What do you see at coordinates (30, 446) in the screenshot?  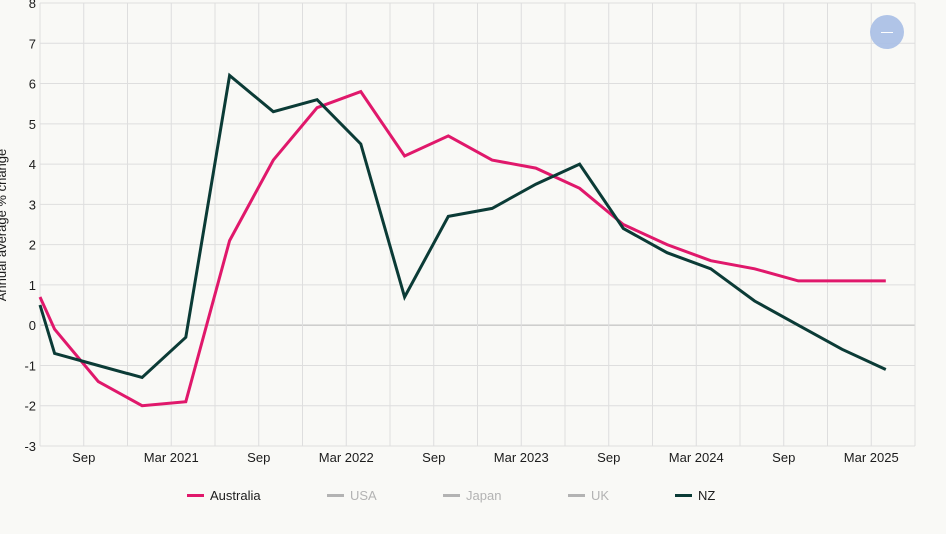 I see `y-tick-label: -3` at bounding box center [30, 446].